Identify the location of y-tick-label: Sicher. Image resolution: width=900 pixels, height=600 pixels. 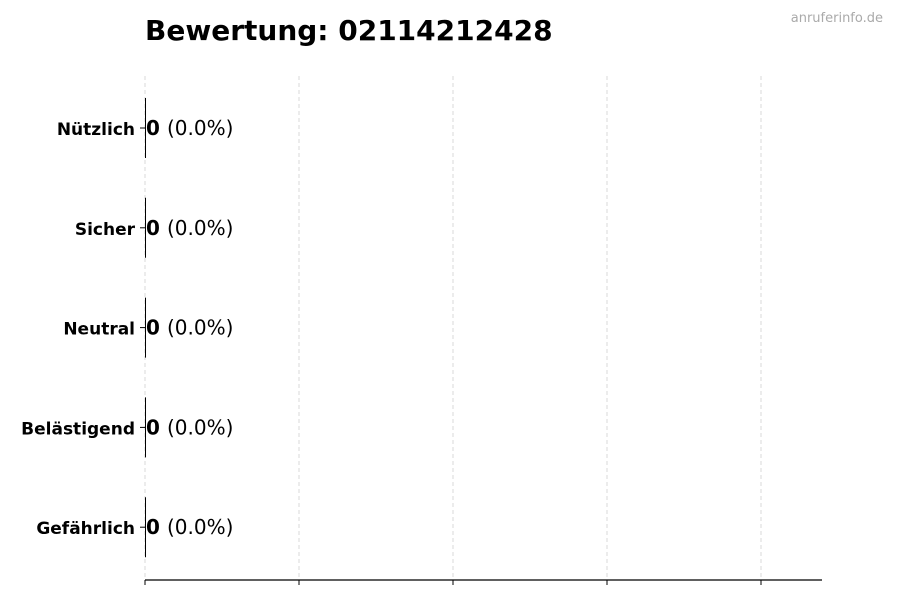
(105, 230).